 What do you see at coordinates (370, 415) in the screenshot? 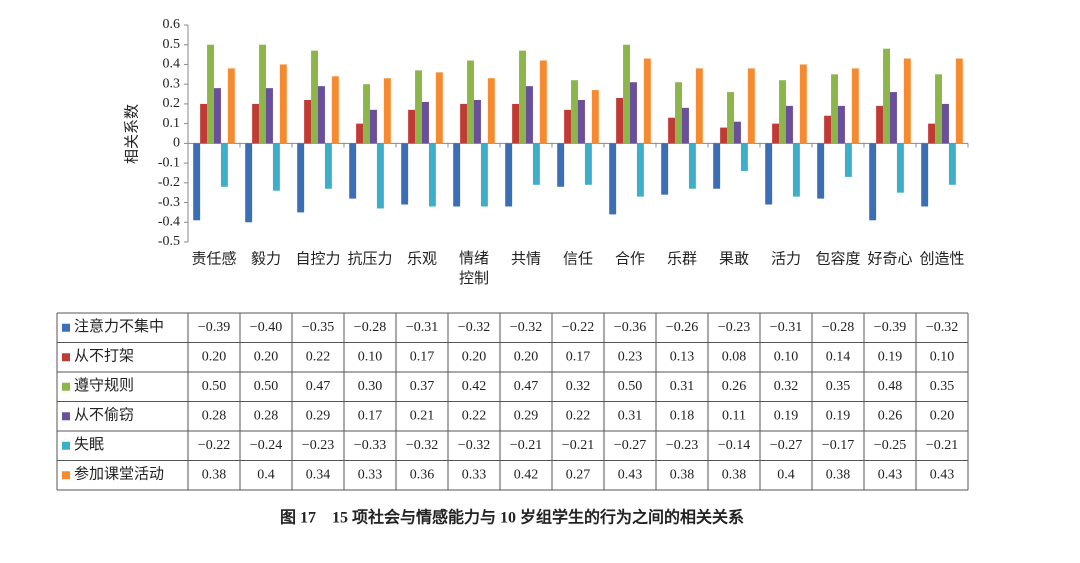
I see `table-cell: 0.17` at bounding box center [370, 415].